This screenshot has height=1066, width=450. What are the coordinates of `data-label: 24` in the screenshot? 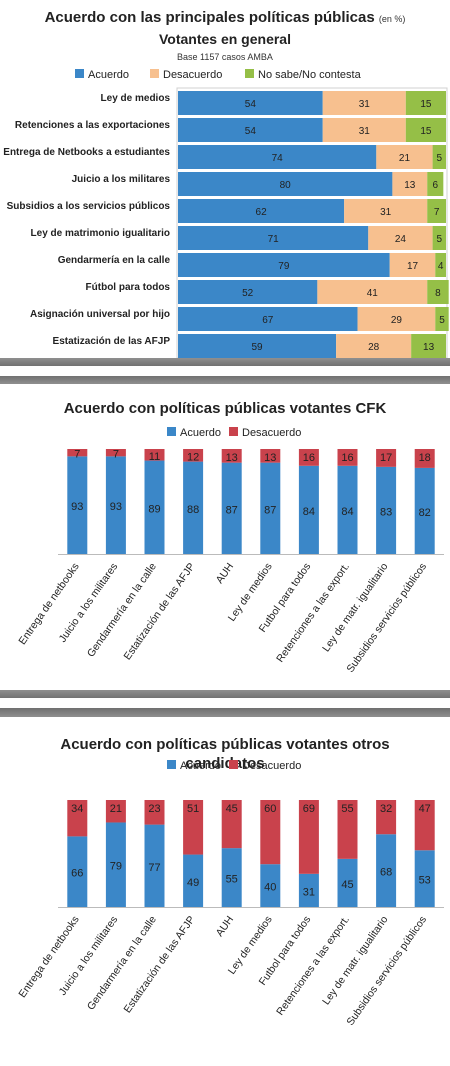 It's located at (401, 239).